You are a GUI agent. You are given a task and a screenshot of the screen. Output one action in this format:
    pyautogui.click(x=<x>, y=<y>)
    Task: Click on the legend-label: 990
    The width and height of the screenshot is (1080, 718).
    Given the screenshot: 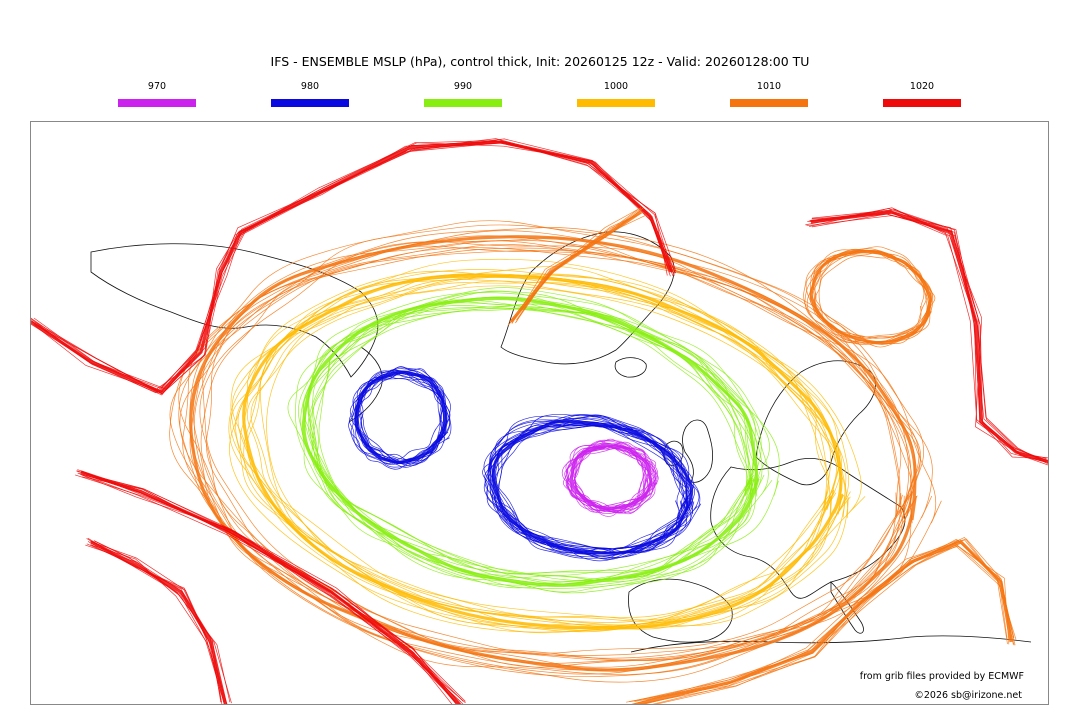 What is the action you would take?
    pyautogui.click(x=463, y=86)
    